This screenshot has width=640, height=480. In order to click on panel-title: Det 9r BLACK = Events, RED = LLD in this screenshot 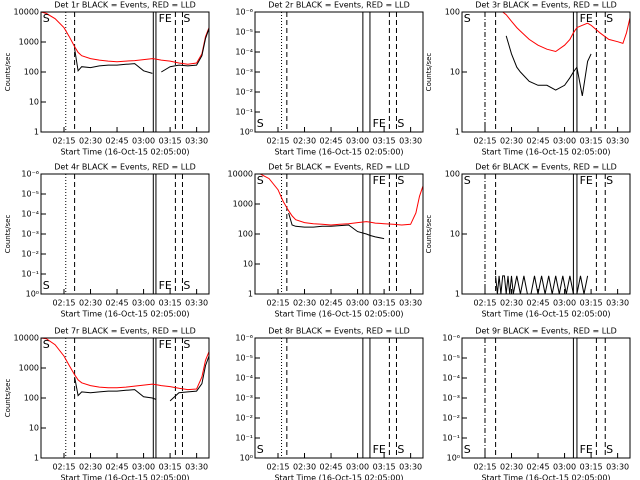, I will do `click(546, 331)`.